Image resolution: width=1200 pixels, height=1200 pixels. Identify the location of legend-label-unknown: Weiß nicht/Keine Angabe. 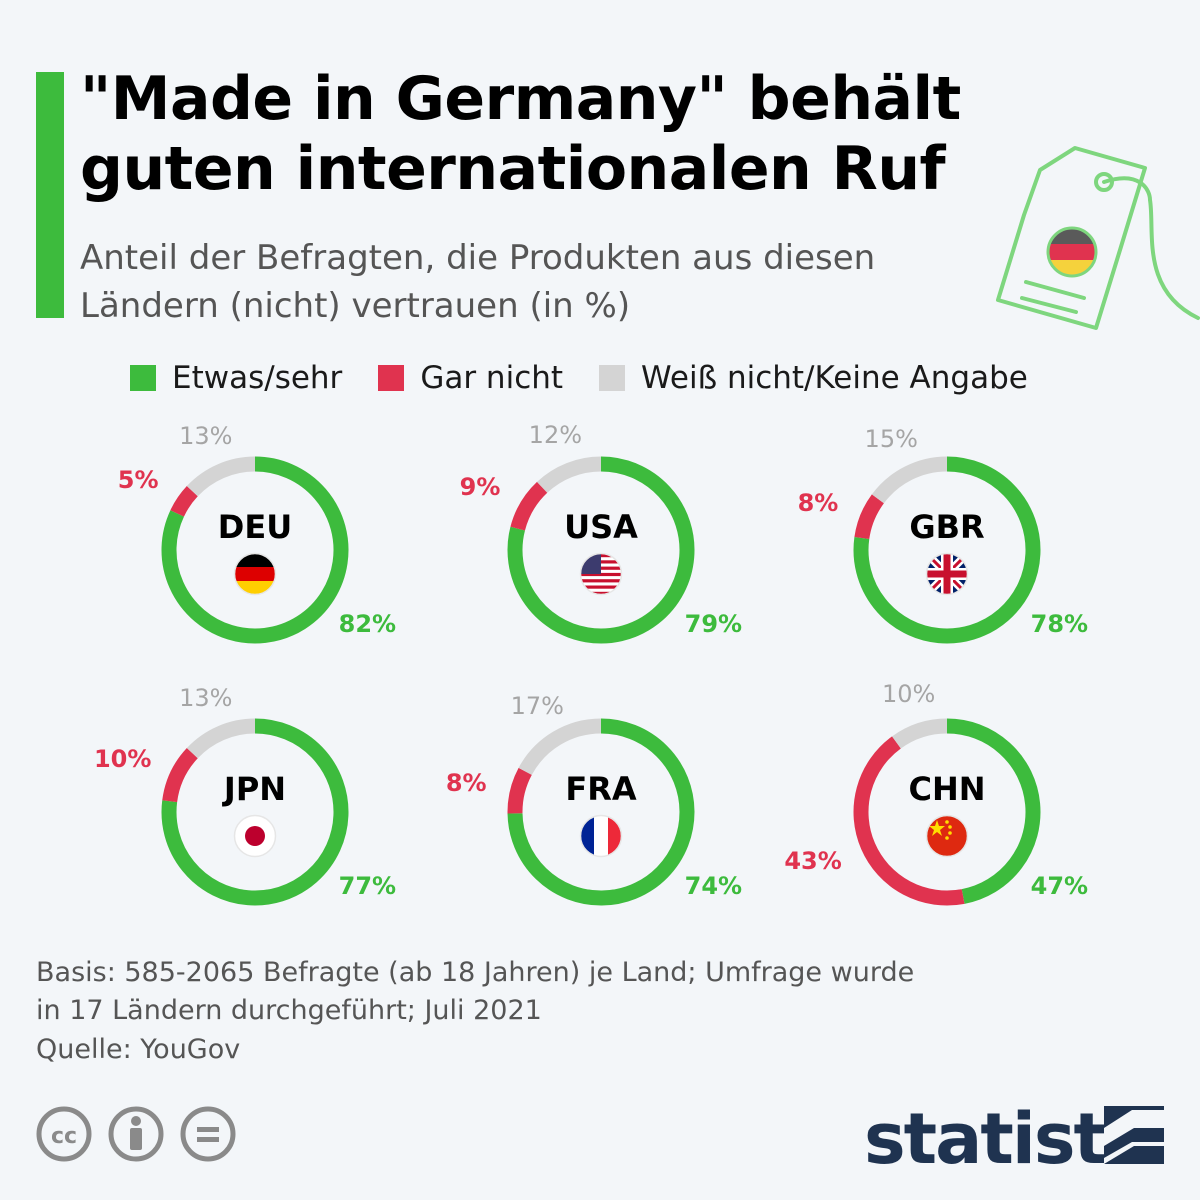
(834, 378).